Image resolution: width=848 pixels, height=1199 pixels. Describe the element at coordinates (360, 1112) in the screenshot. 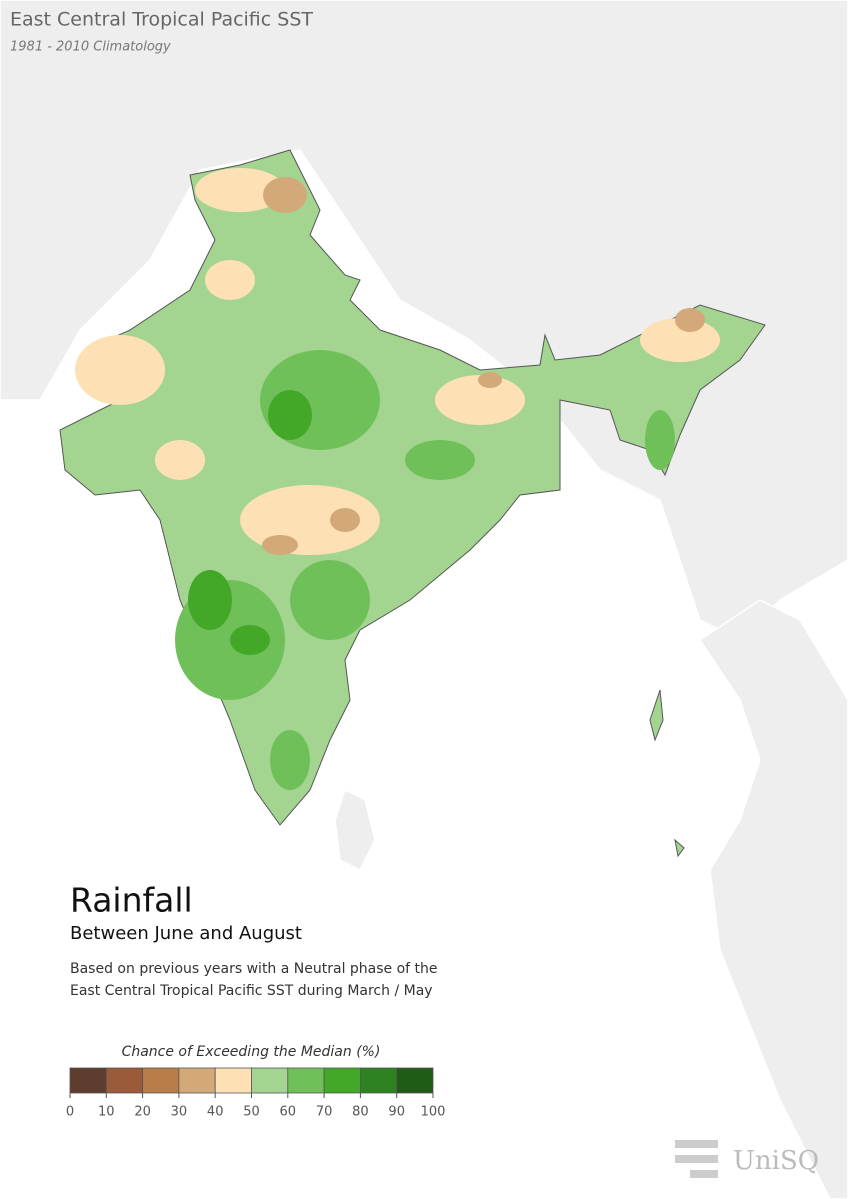

I see `legend-tick-label: 80` at that location.